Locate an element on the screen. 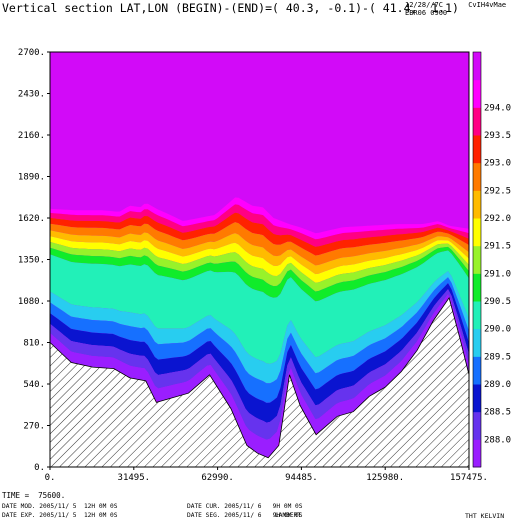  colorbar-label: 292.0 is located at coordinates (497, 219).